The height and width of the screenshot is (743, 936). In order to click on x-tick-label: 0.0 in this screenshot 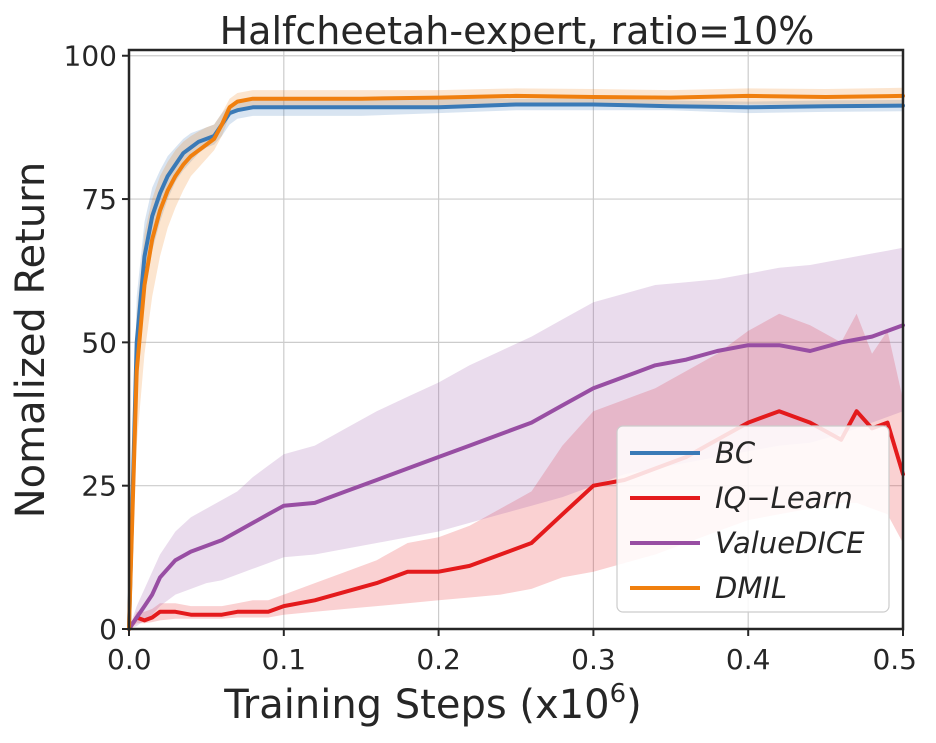, I will do `click(129, 659)`.